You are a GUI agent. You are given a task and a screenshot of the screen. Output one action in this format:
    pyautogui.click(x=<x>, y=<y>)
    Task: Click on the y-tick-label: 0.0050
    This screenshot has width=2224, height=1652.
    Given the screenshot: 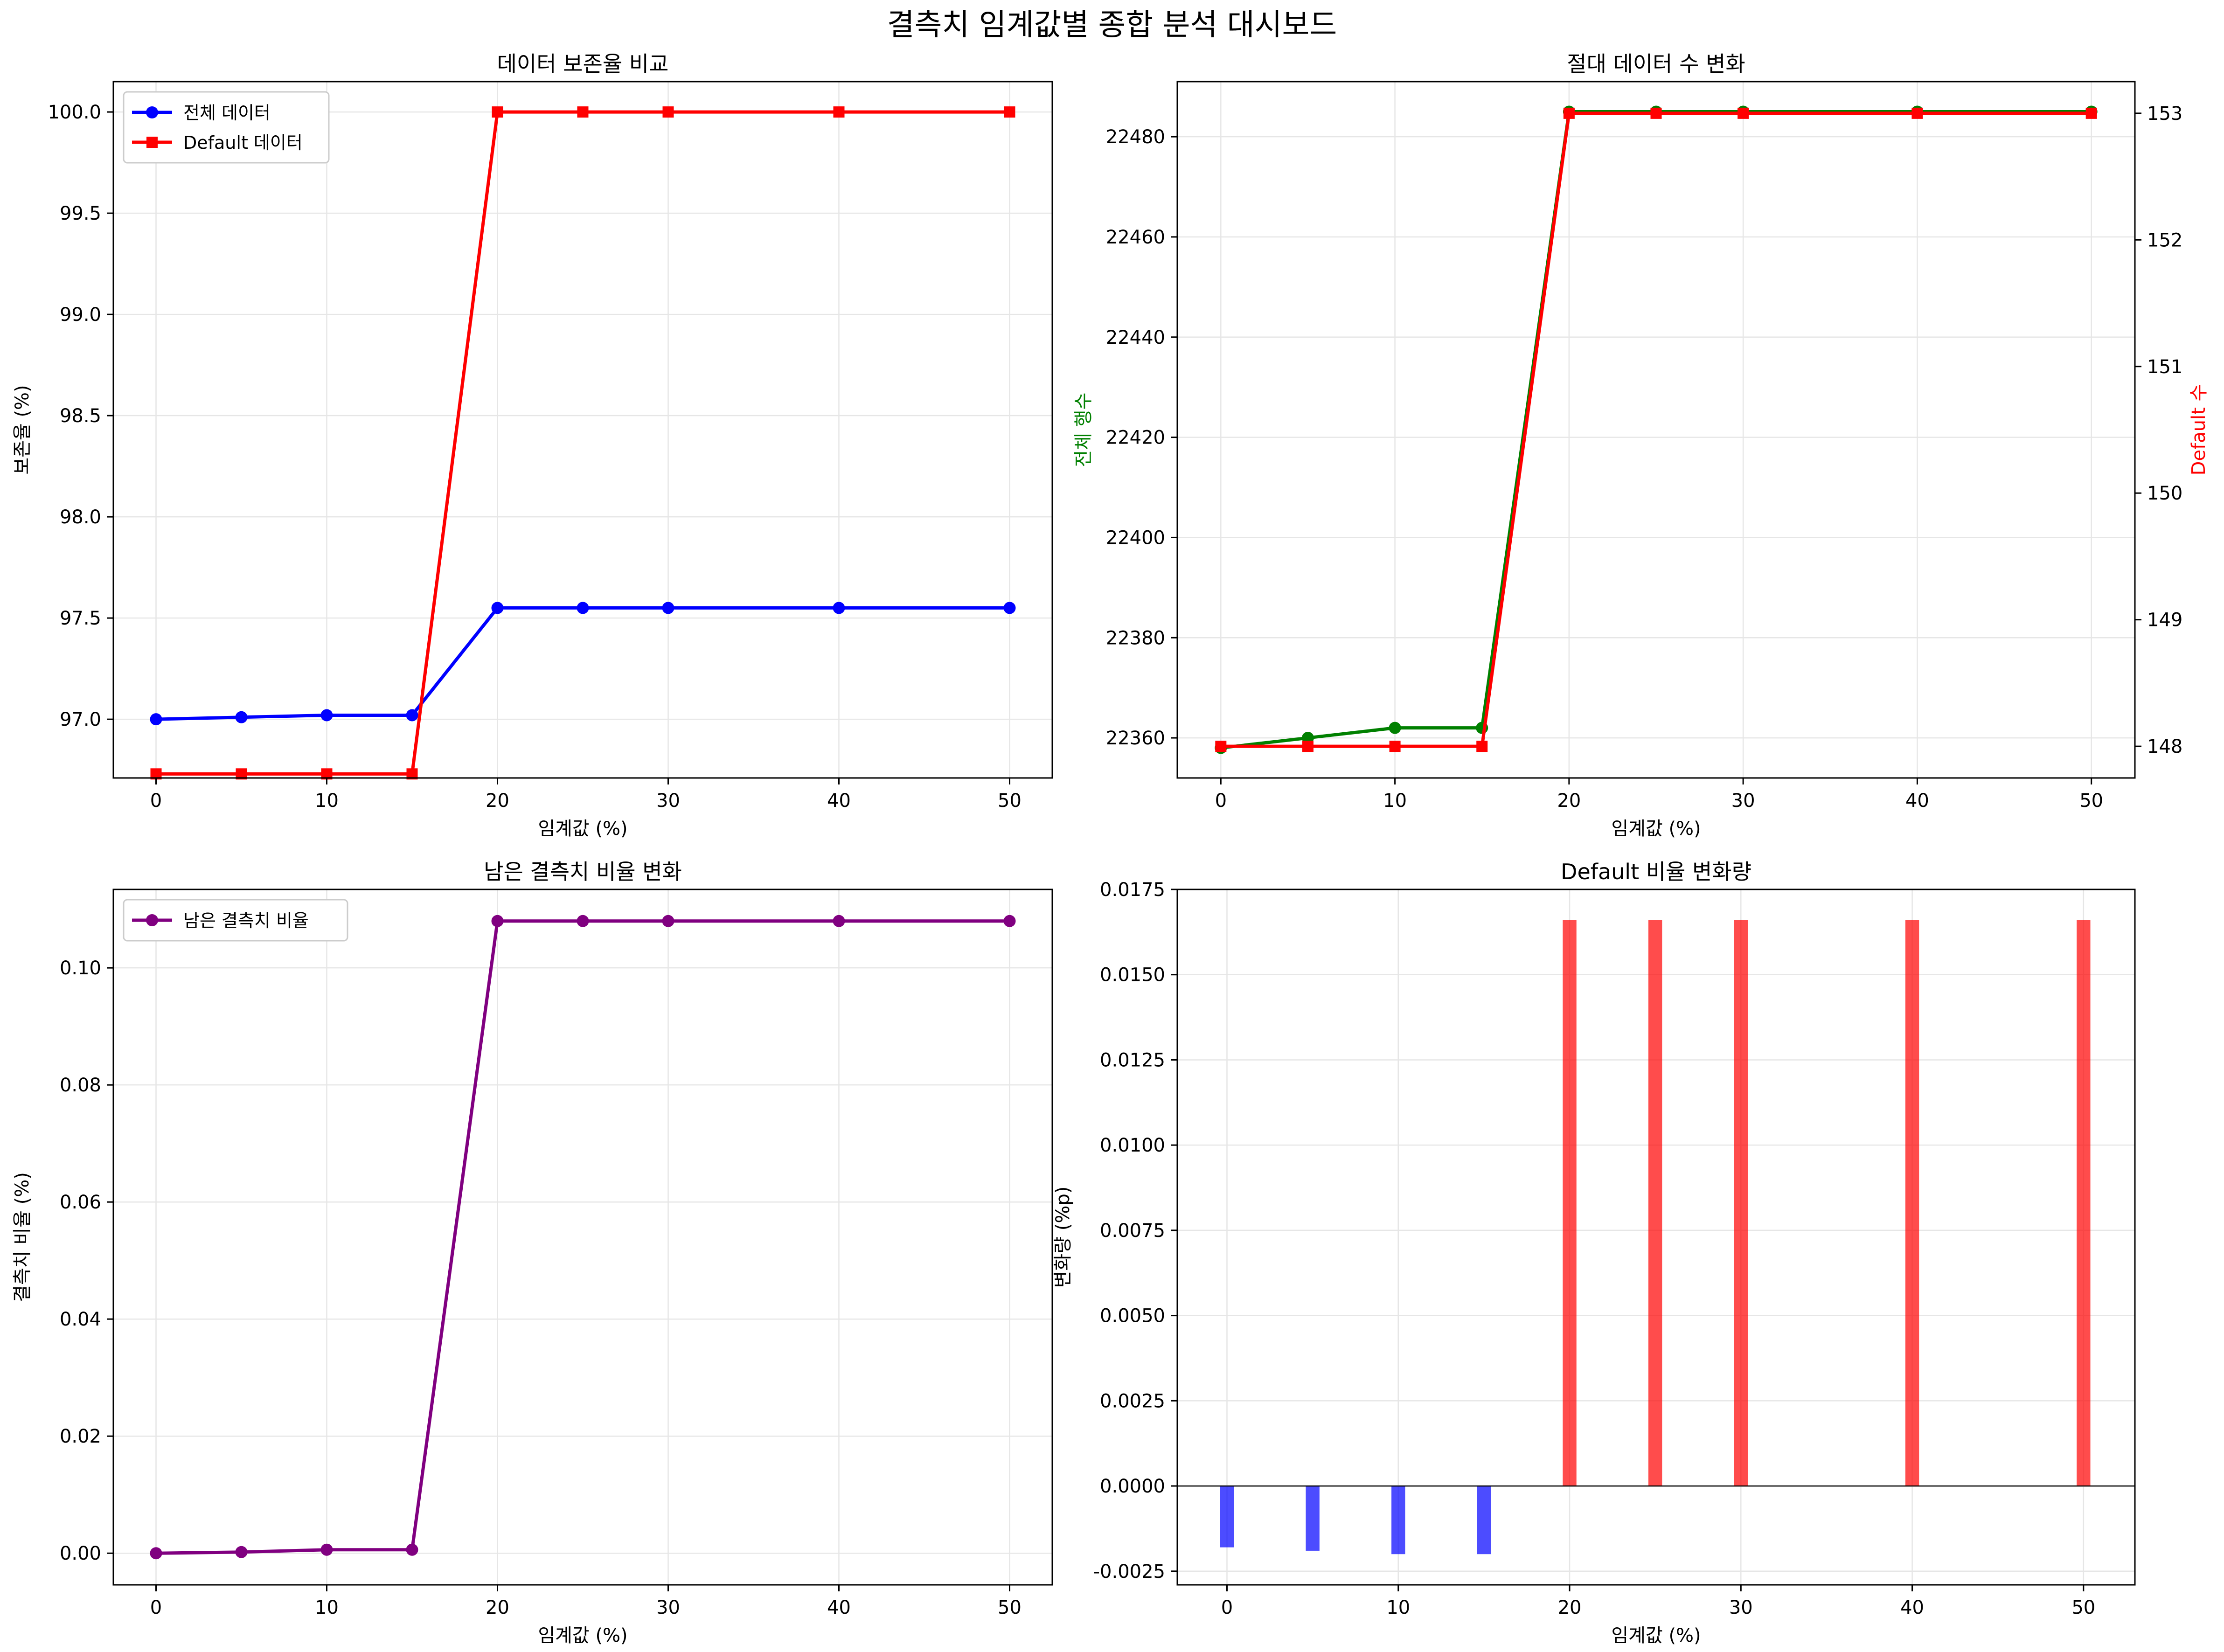 What is the action you would take?
    pyautogui.click(x=1132, y=1316)
    